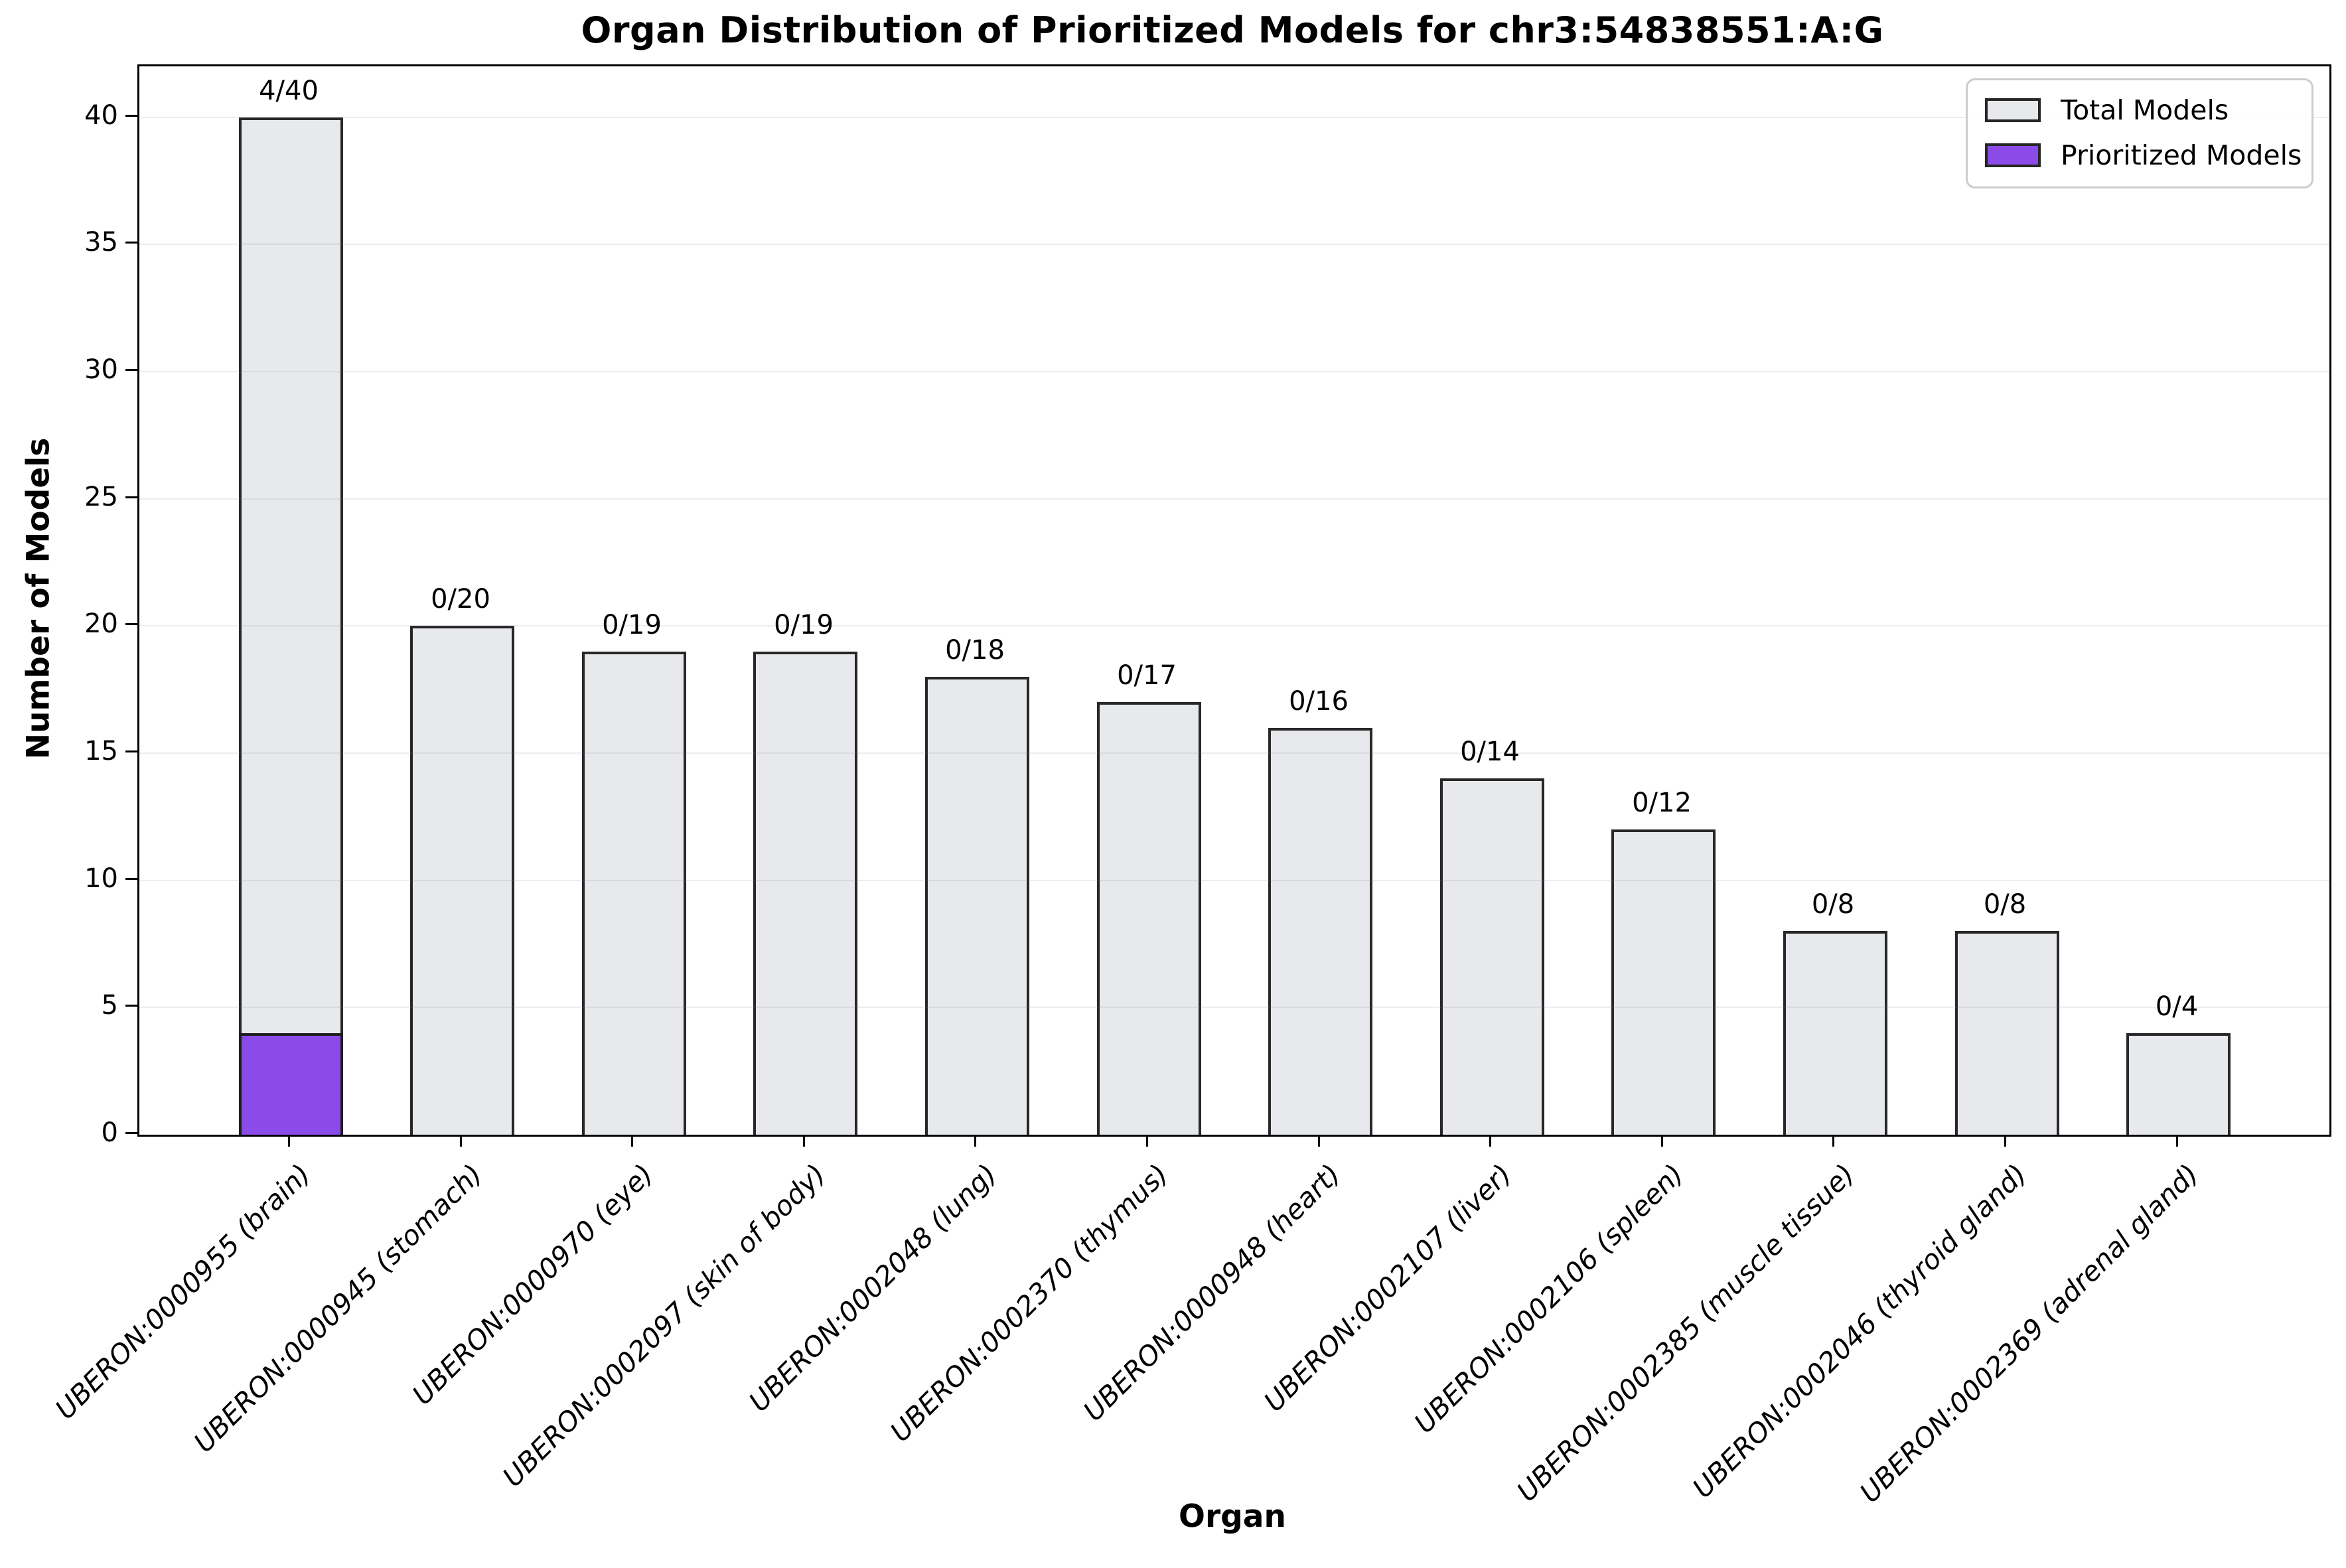  Describe the element at coordinates (2013, 155) in the screenshot. I see `prioritized-models-swatch-icon` at that location.